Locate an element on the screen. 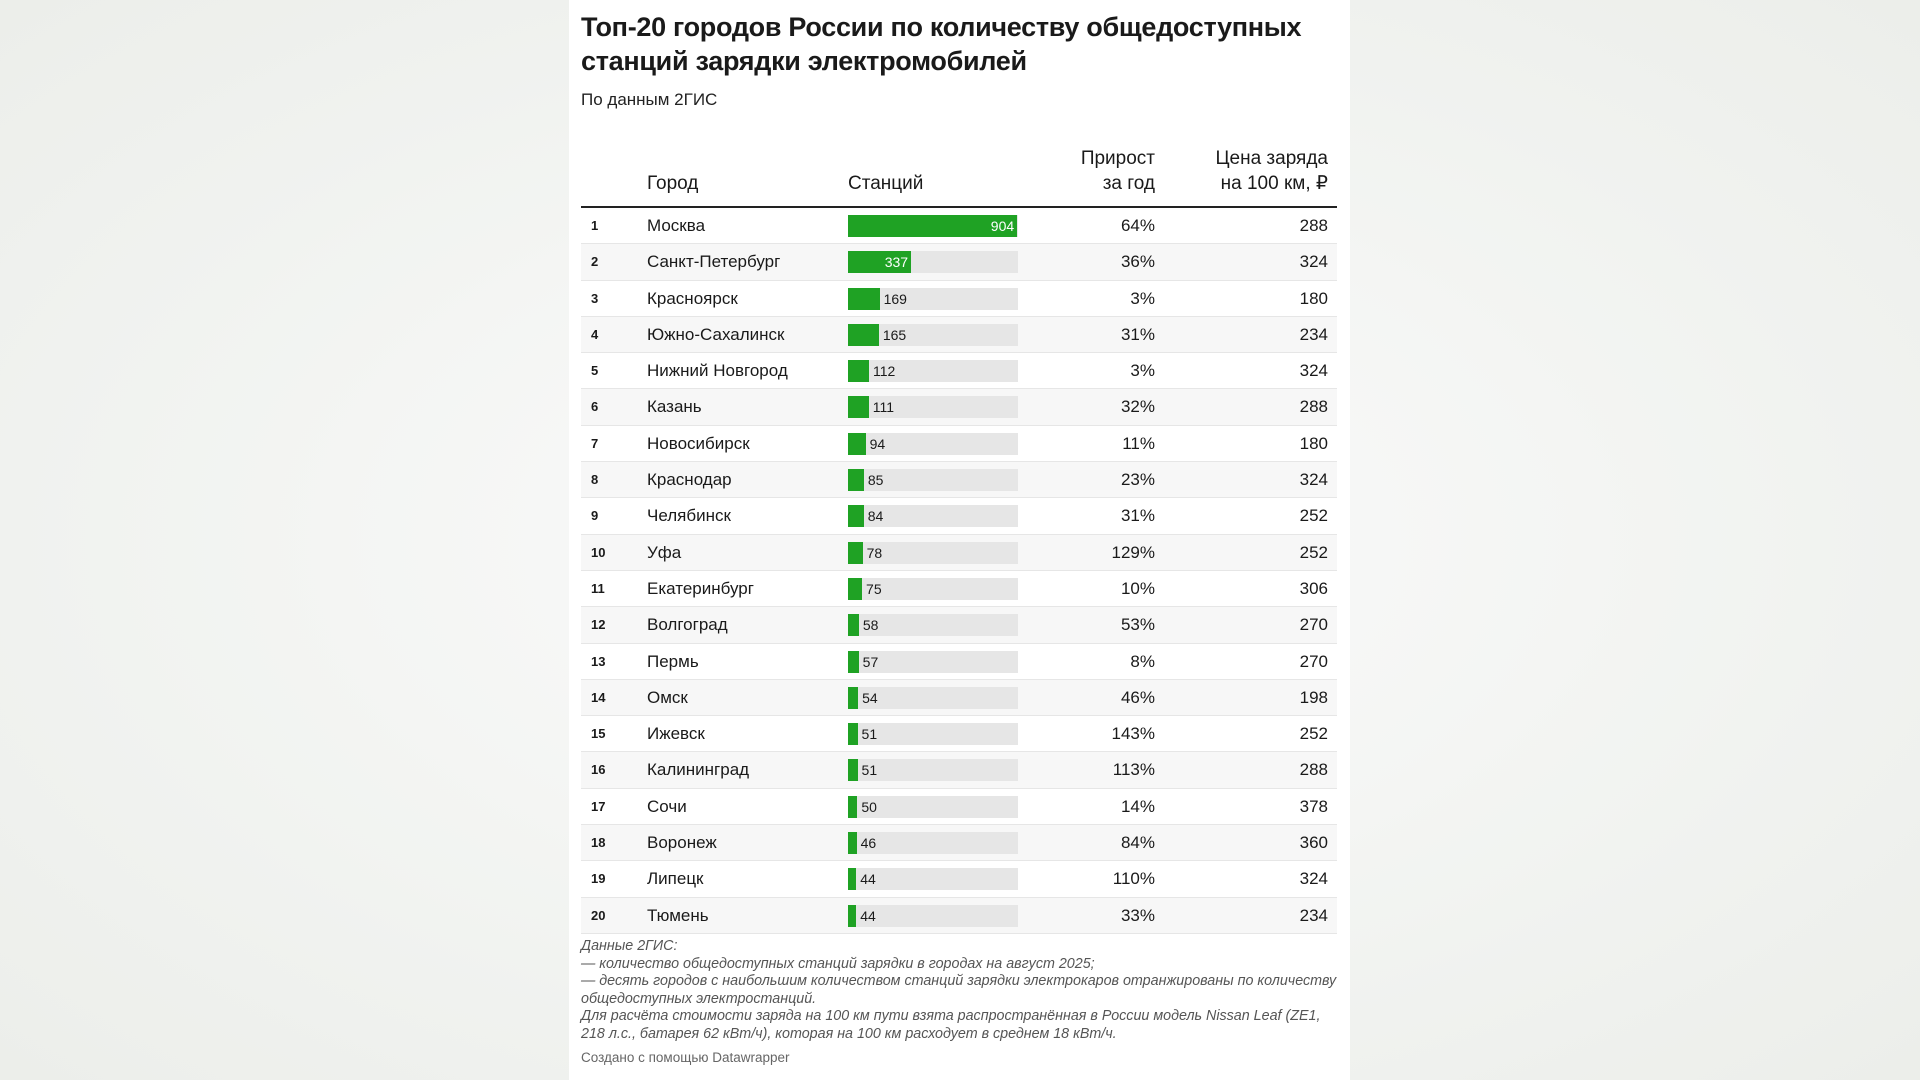 The image size is (1920, 1080). table-row: 5 Нижний Новгород 112 3% 324 is located at coordinates (959, 371).